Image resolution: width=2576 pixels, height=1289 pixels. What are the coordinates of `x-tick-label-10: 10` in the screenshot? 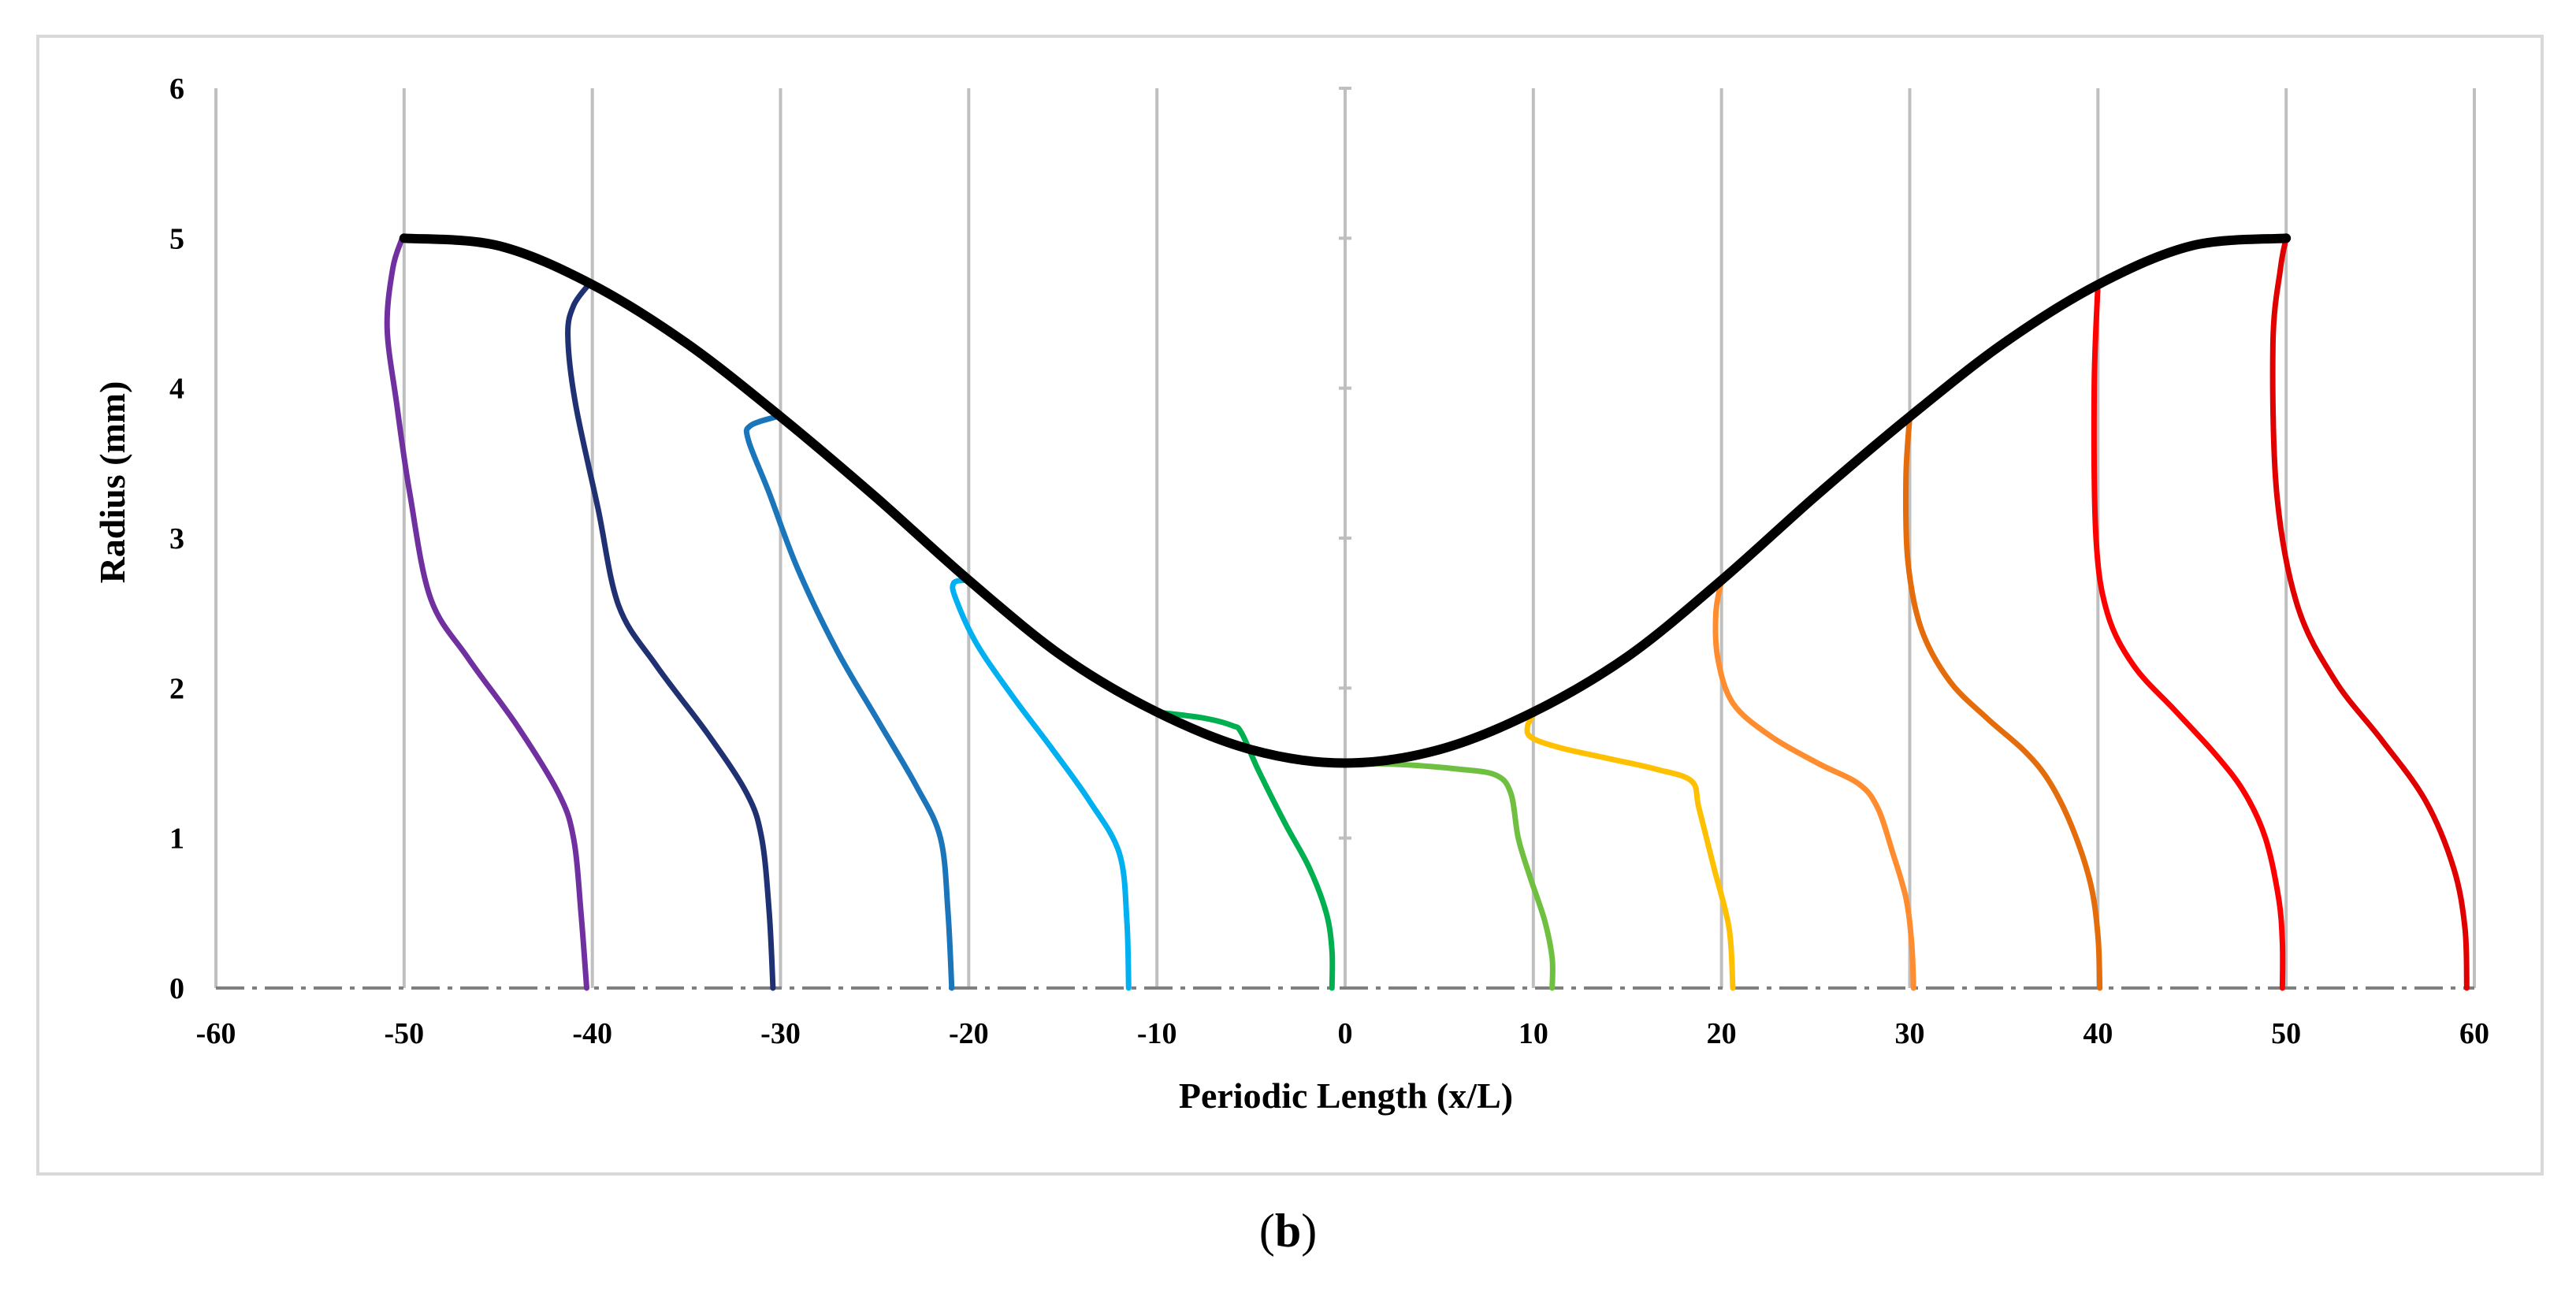 It's located at (1533, 1033).